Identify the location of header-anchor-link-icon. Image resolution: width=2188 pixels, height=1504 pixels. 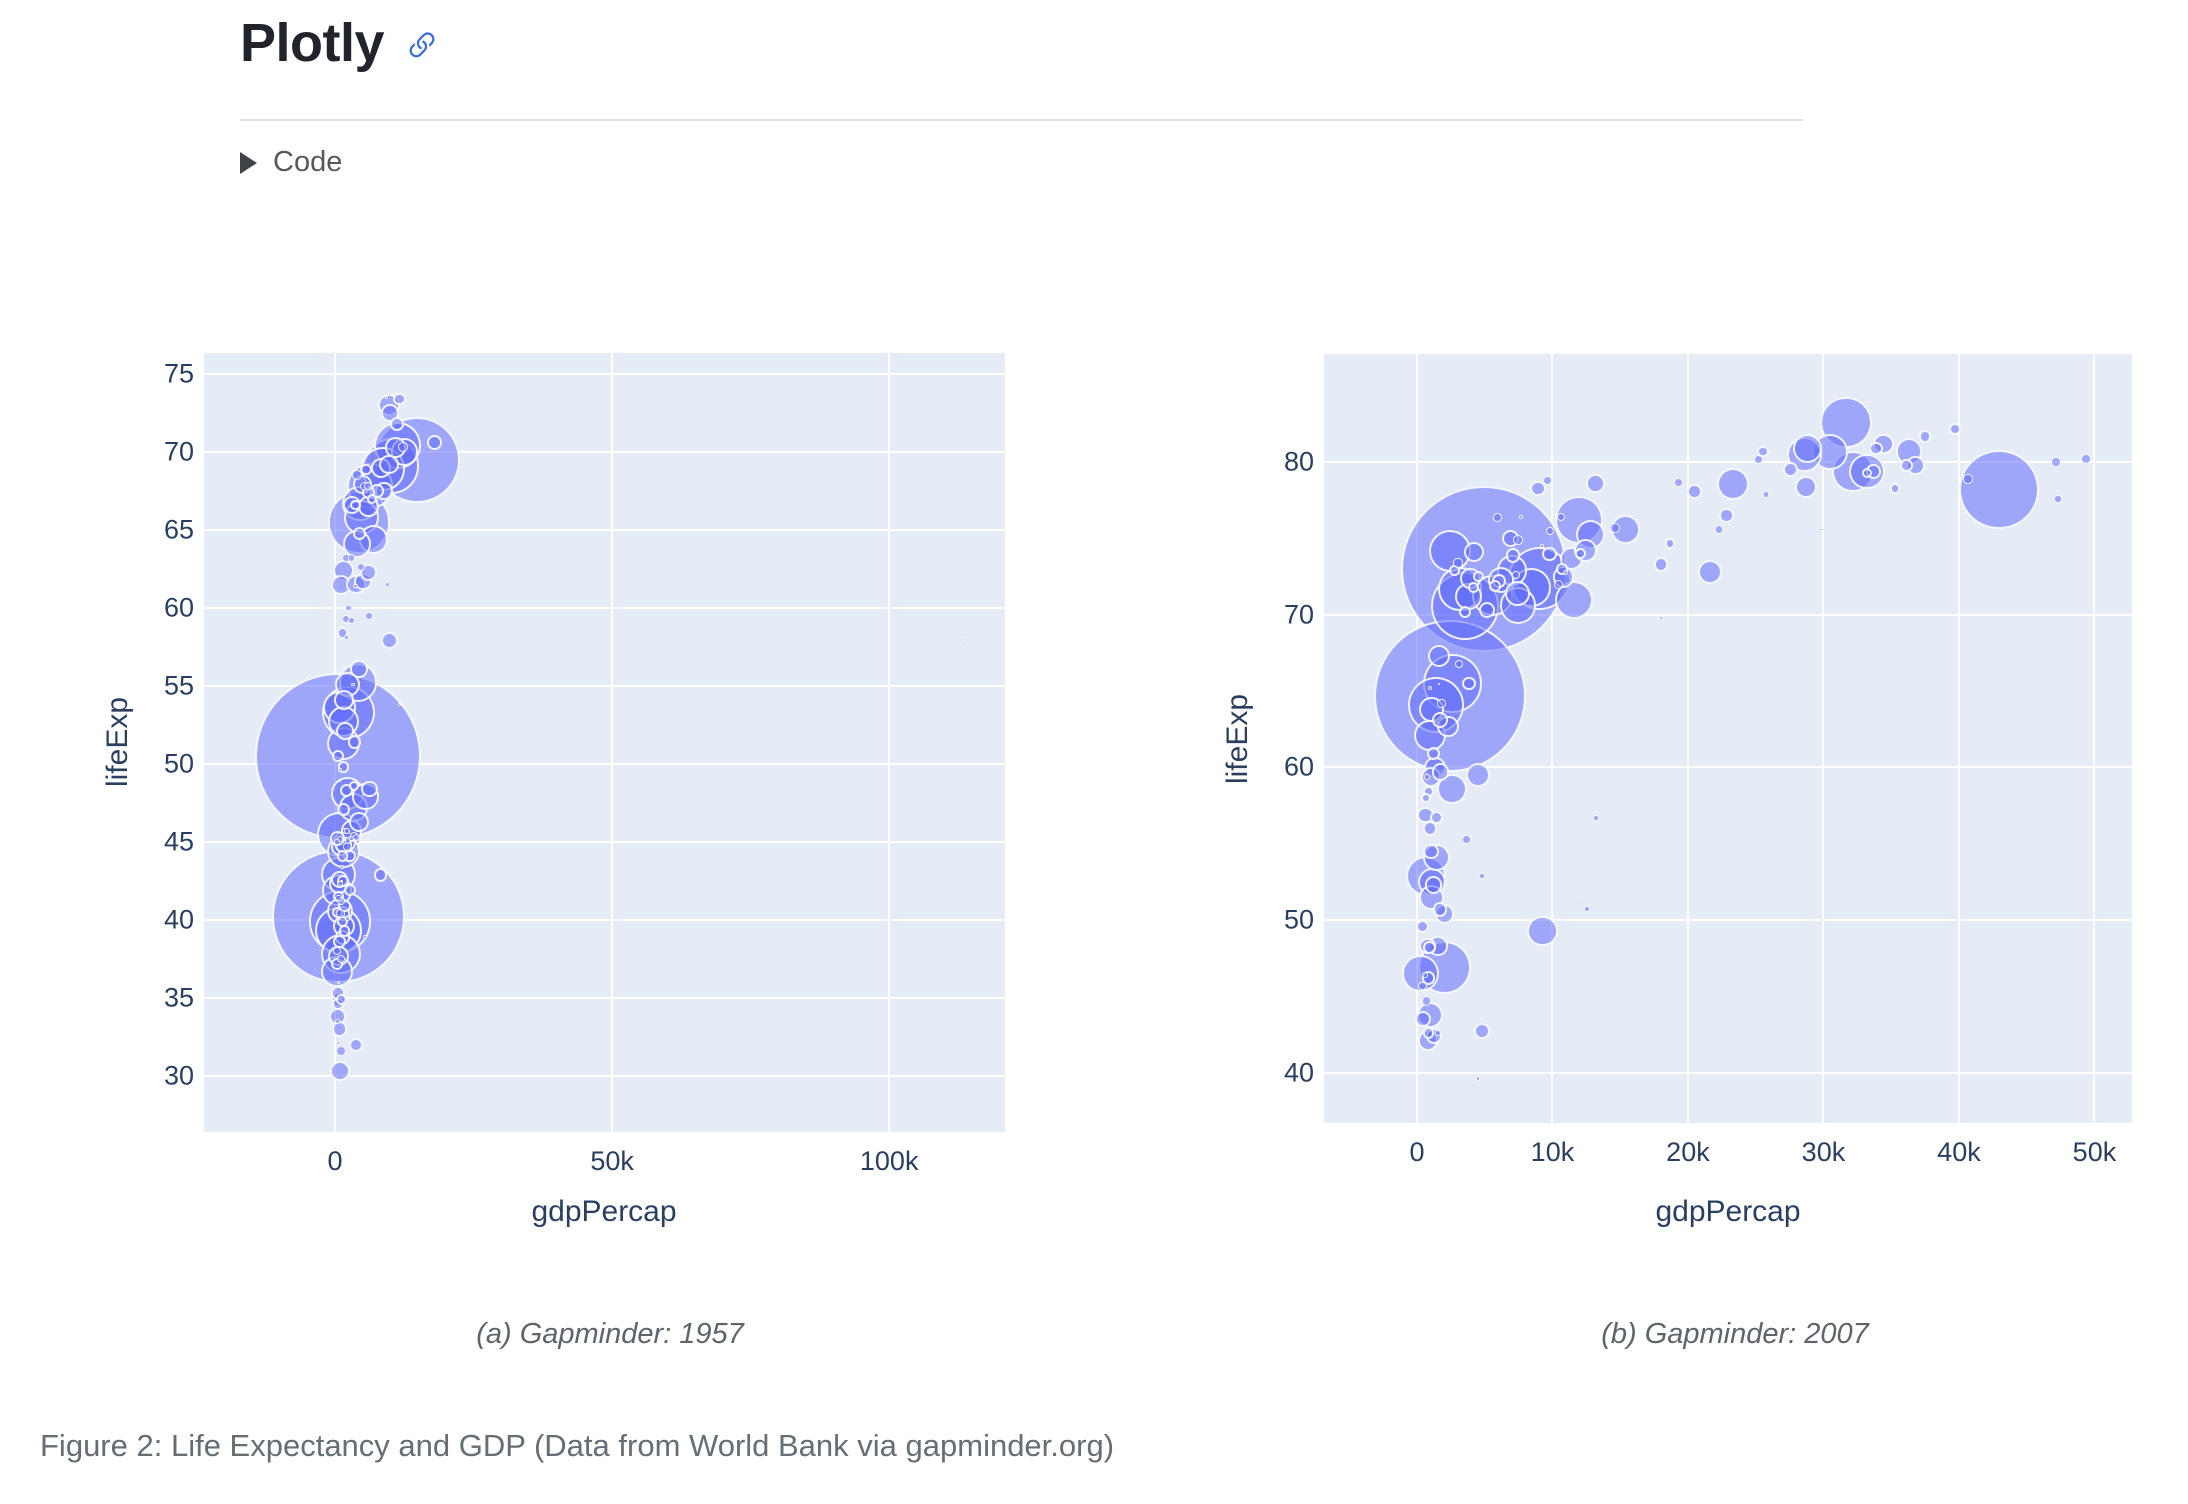
(422, 46).